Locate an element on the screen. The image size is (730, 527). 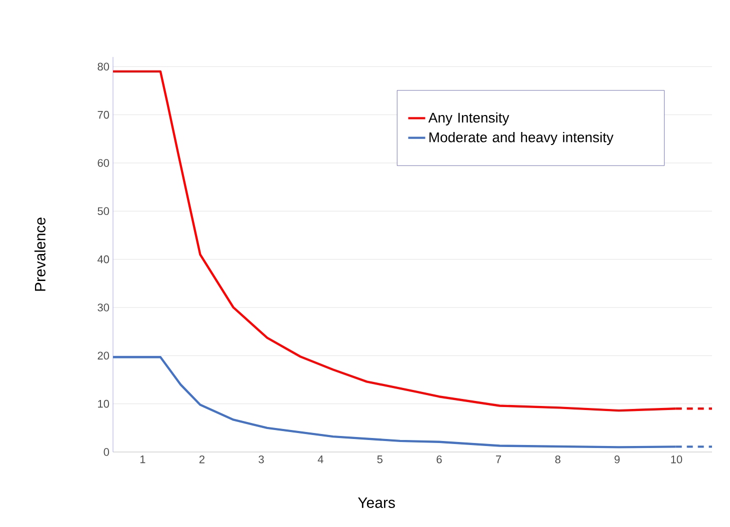
y-tick-label: 10 is located at coordinates (104, 404).